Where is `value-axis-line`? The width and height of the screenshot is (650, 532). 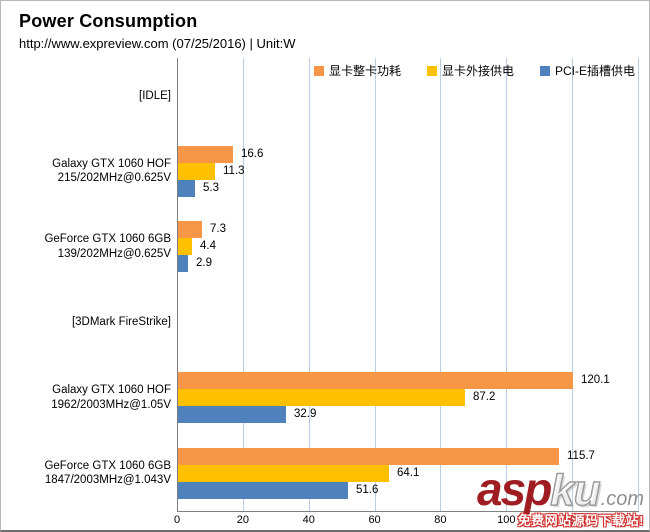
value-axis-line is located at coordinates (408, 511).